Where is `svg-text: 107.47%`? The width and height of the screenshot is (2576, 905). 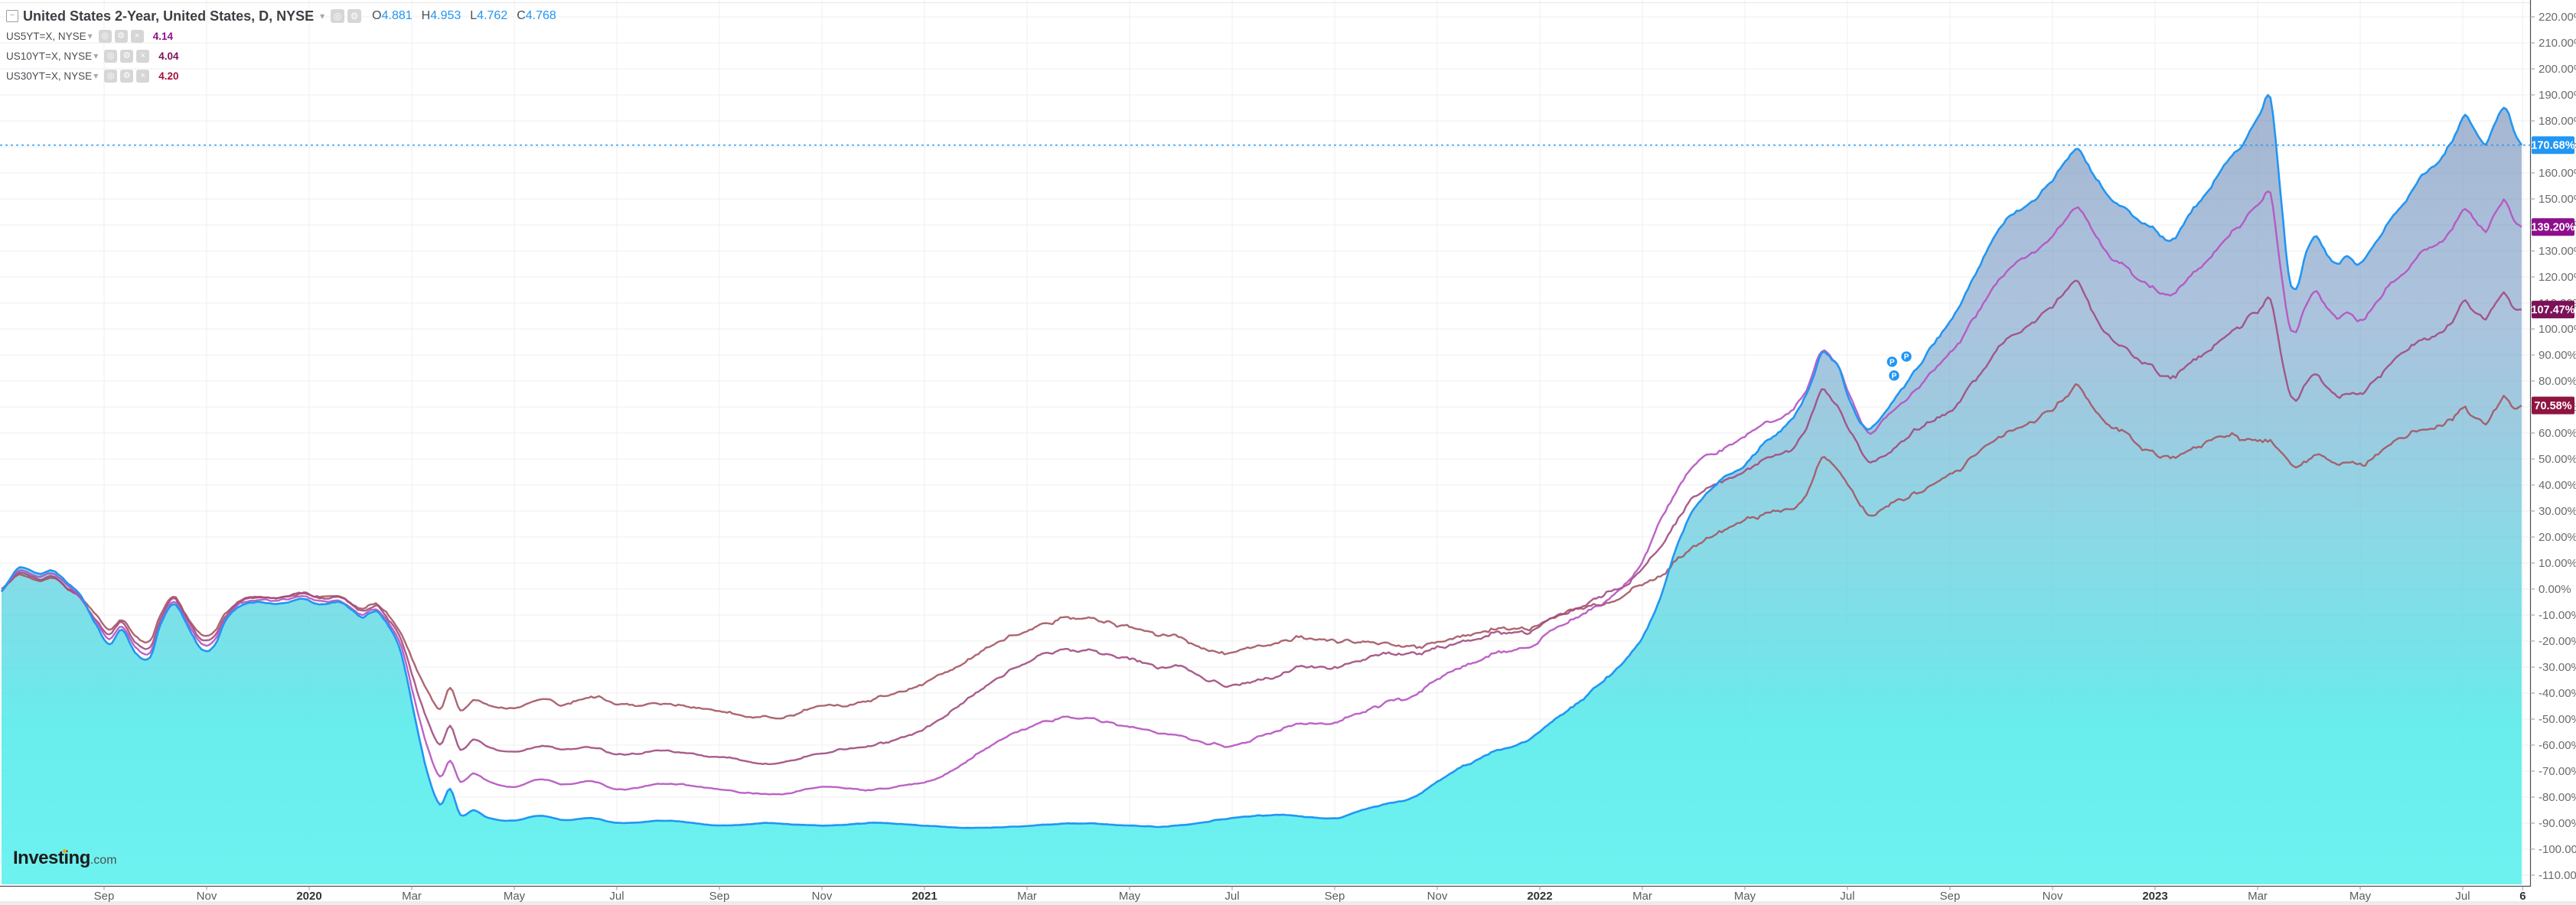
svg-text: 107.47% is located at coordinates (2552, 310).